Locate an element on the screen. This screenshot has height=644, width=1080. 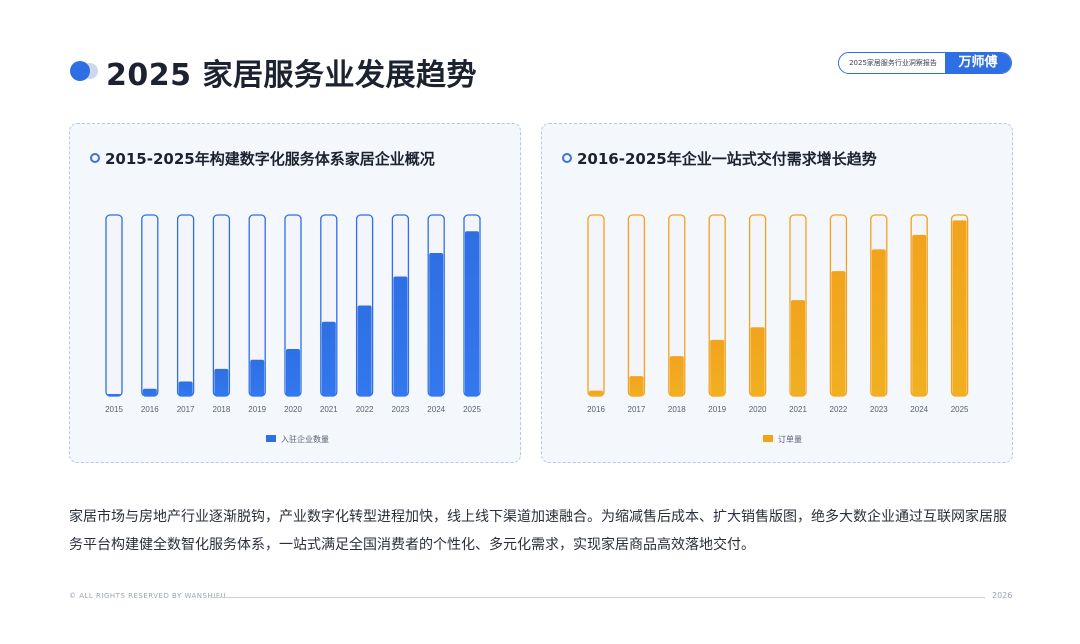
legend-label: 订单量 is located at coordinates (790, 439).